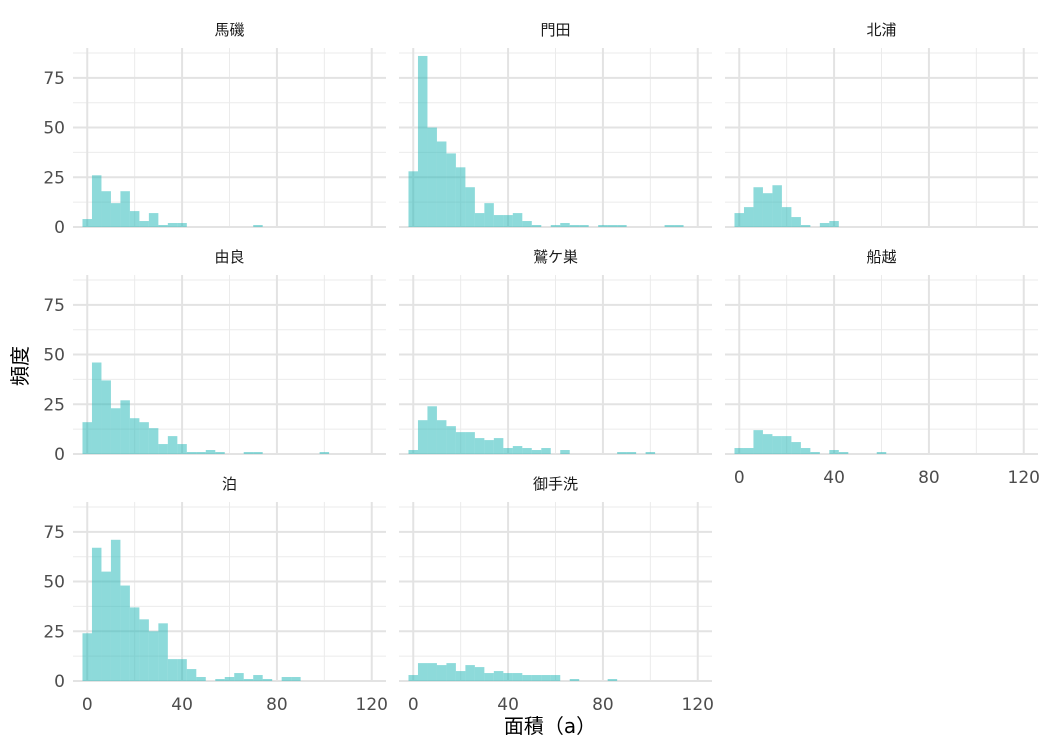 The height and width of the screenshot is (750, 1050). I want to click on x-tick-label: 0, so click(87, 705).